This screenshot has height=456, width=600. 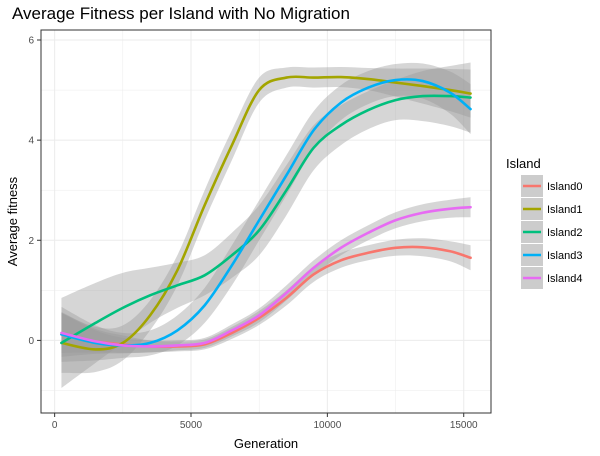 What do you see at coordinates (564, 279) in the screenshot?
I see `legend-label: Island4` at bounding box center [564, 279].